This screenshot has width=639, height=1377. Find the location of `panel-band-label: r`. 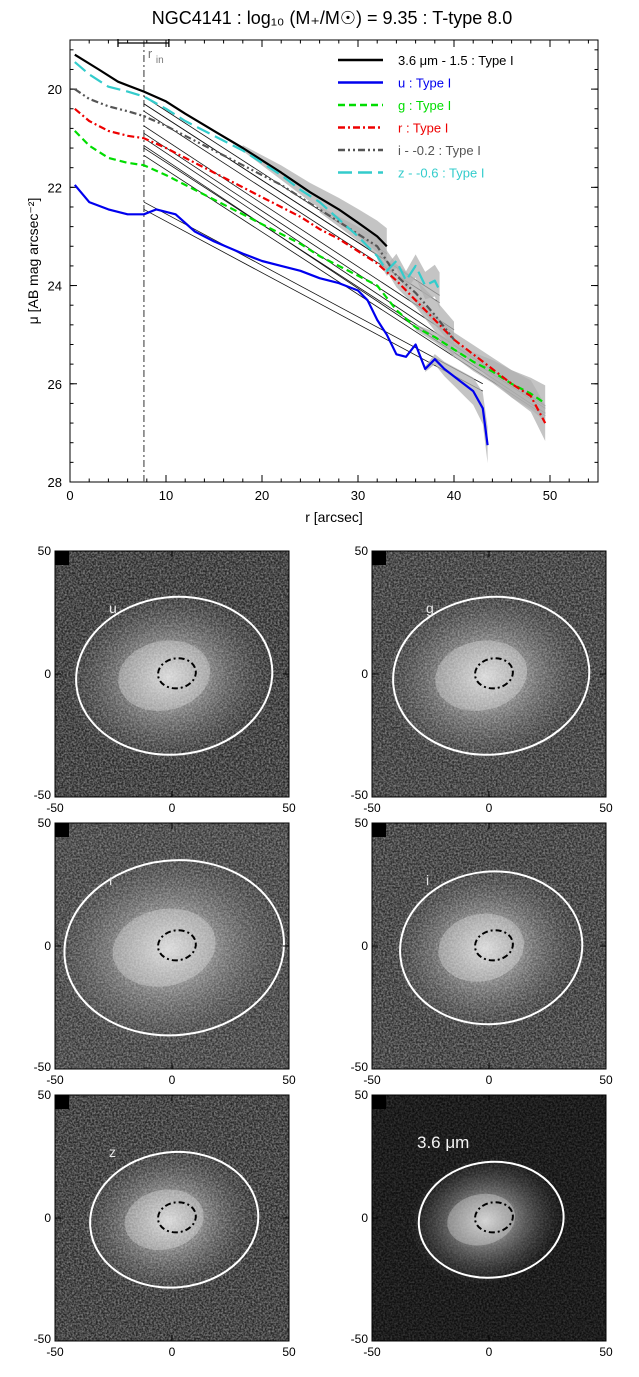

panel-band-label: r is located at coordinates (111, 880).